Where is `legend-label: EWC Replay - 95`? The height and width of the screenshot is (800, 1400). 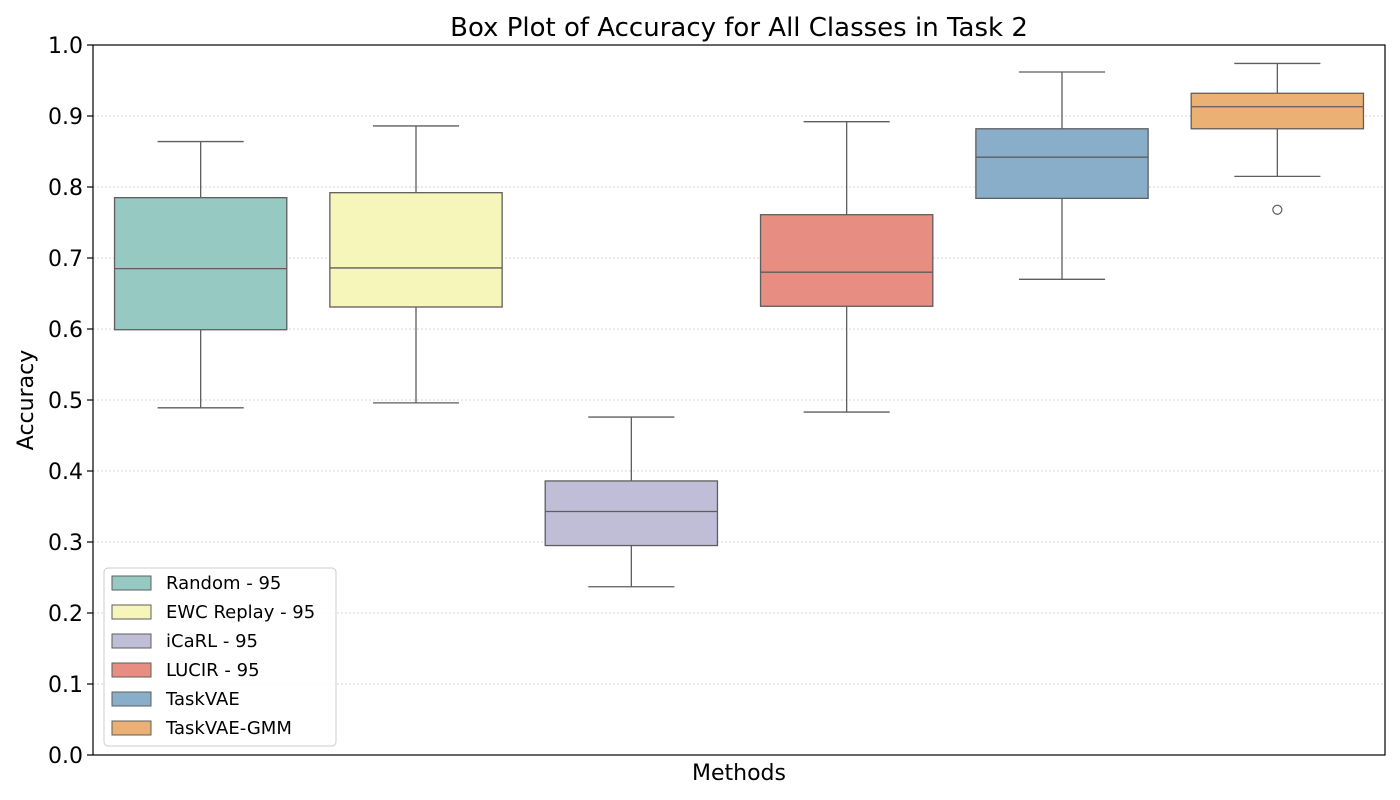 legend-label: EWC Replay - 95 is located at coordinates (240, 612).